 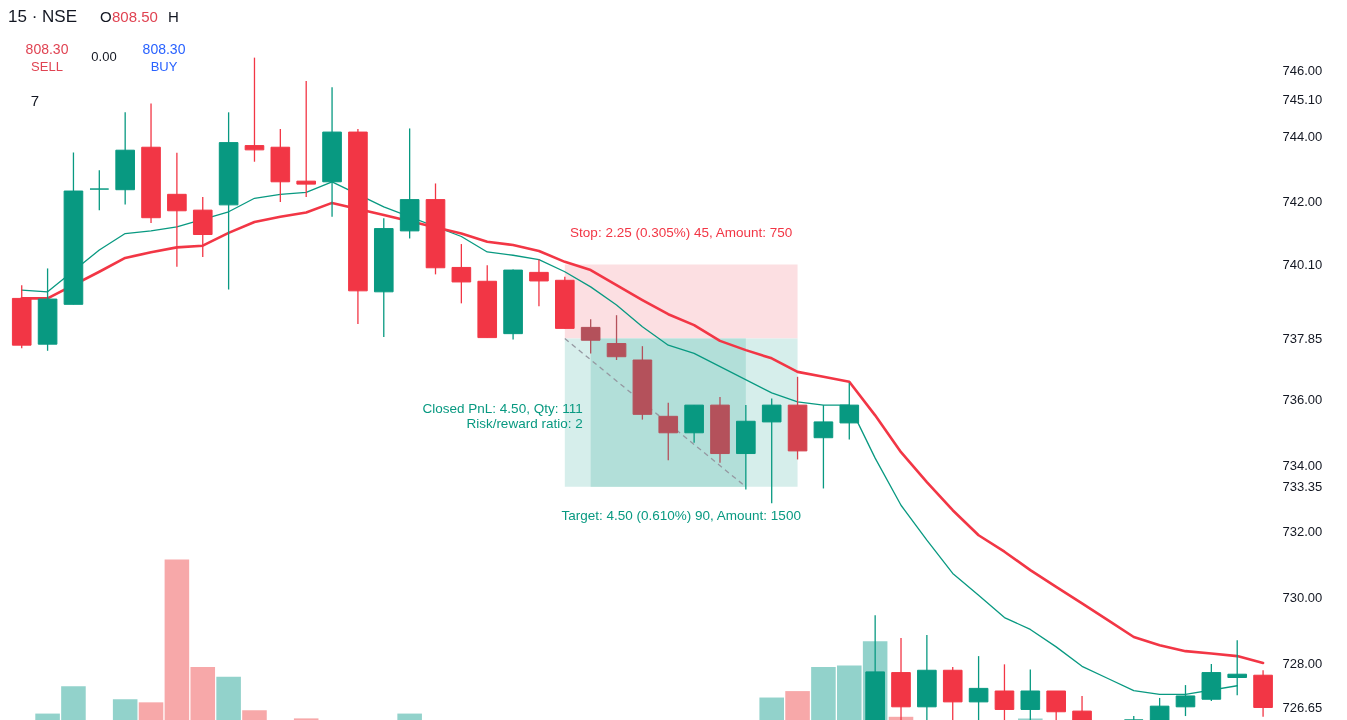 What do you see at coordinates (35, 100) in the screenshot?
I see `annotation: 7` at bounding box center [35, 100].